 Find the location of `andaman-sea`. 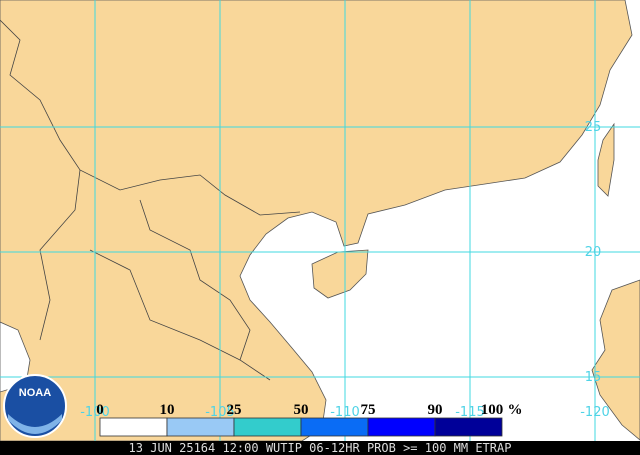

andaman-sea is located at coordinates (15, 357).